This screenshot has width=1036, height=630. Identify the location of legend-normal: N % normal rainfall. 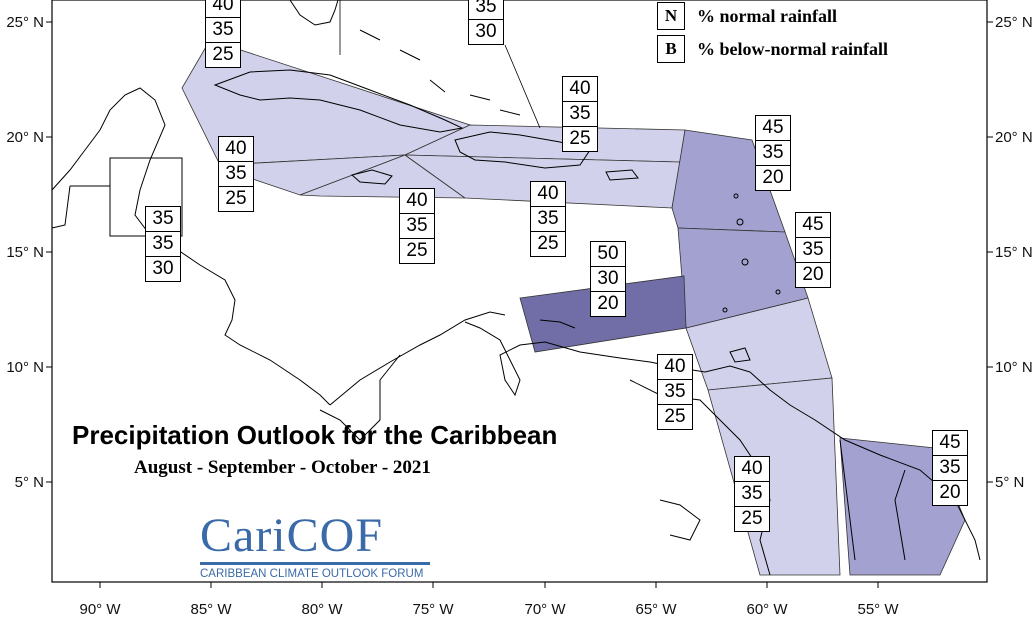
(747, 16).